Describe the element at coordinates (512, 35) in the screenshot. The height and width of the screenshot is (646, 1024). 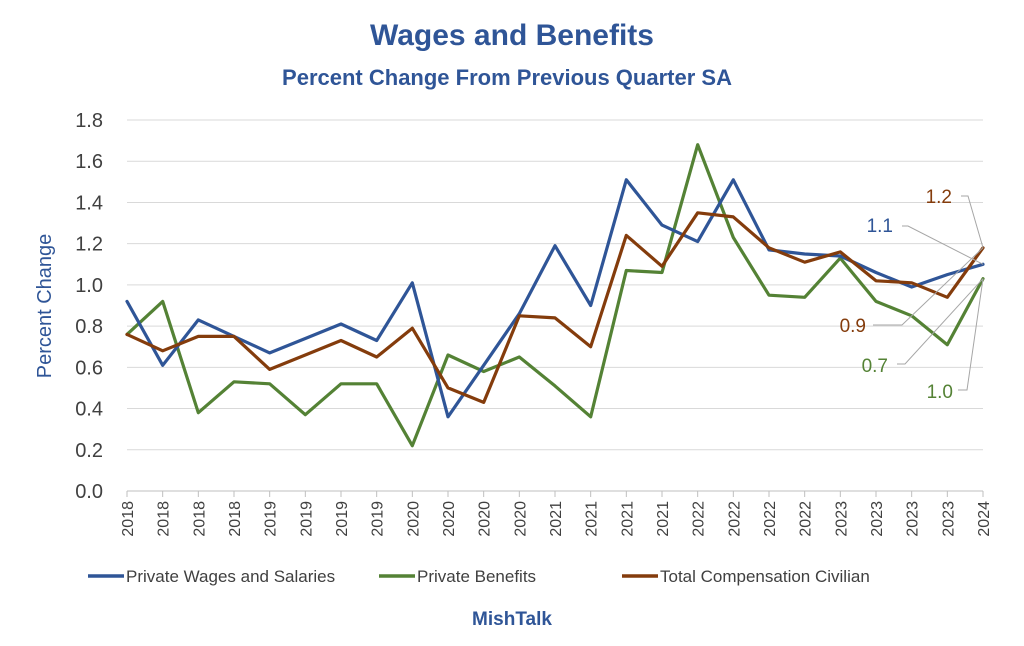
I see `chart-title: Wages and Benefits` at that location.